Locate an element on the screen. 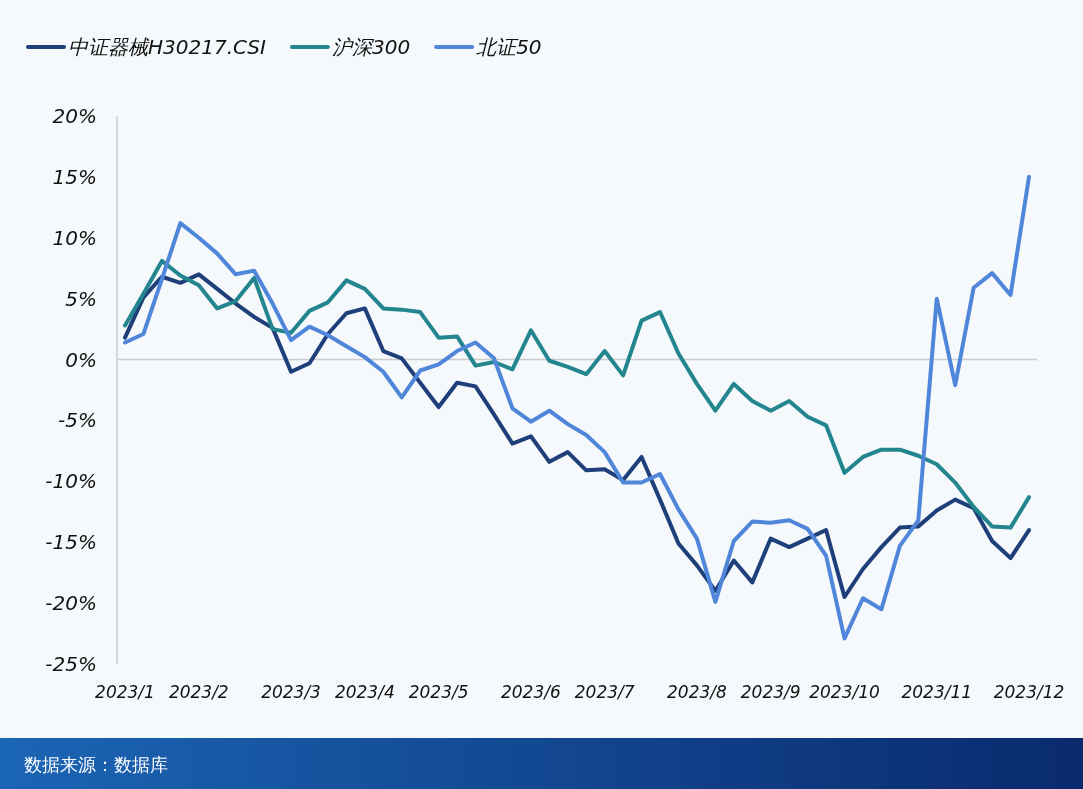 The image size is (1083, 789). x-tick-label: 2023/9 is located at coordinates (770, 692).